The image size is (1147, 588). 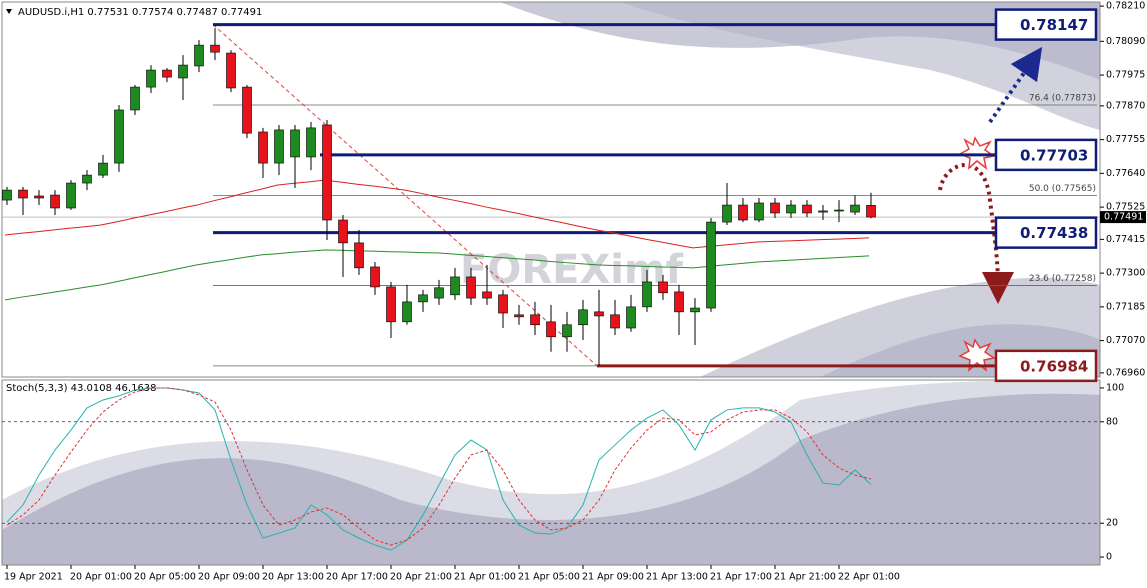 What do you see at coordinates (357, 577) in the screenshot?
I see `x-tick-label: 20 Apr 17:00` at bounding box center [357, 577].